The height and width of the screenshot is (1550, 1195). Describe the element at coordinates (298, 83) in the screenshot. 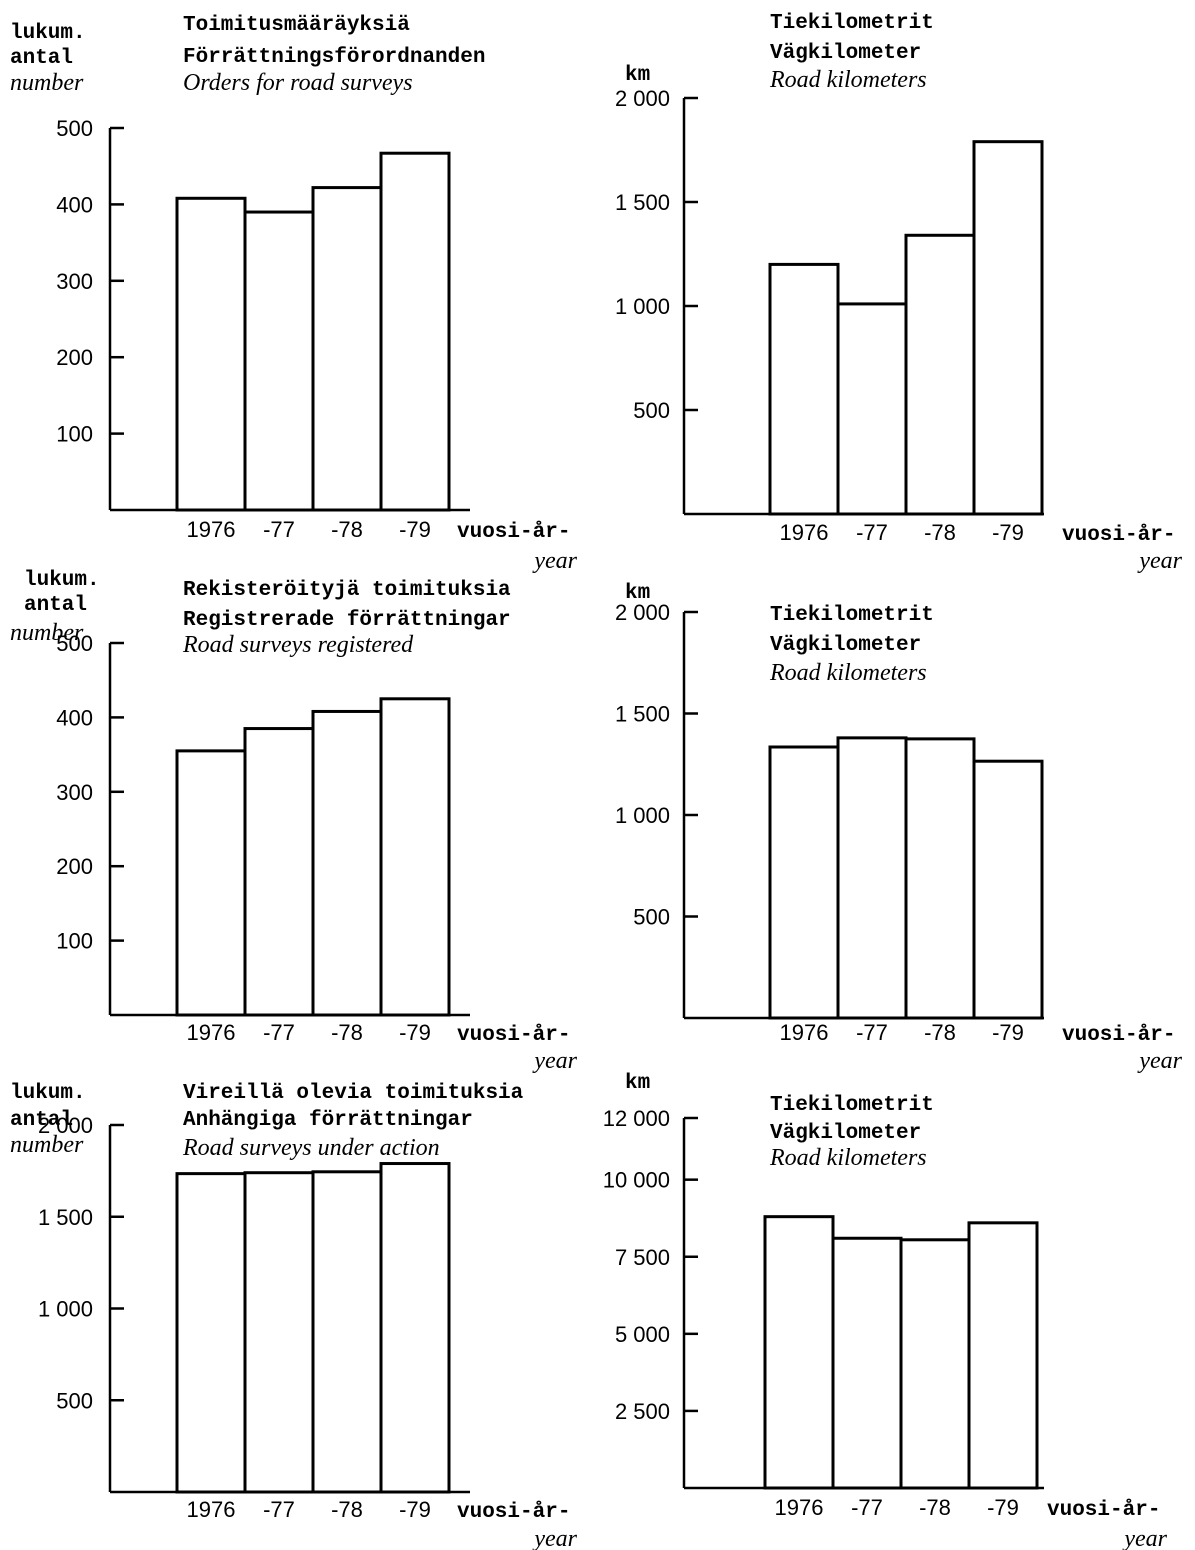

I see `chart-title-line-3: Orders for road surveys` at that location.